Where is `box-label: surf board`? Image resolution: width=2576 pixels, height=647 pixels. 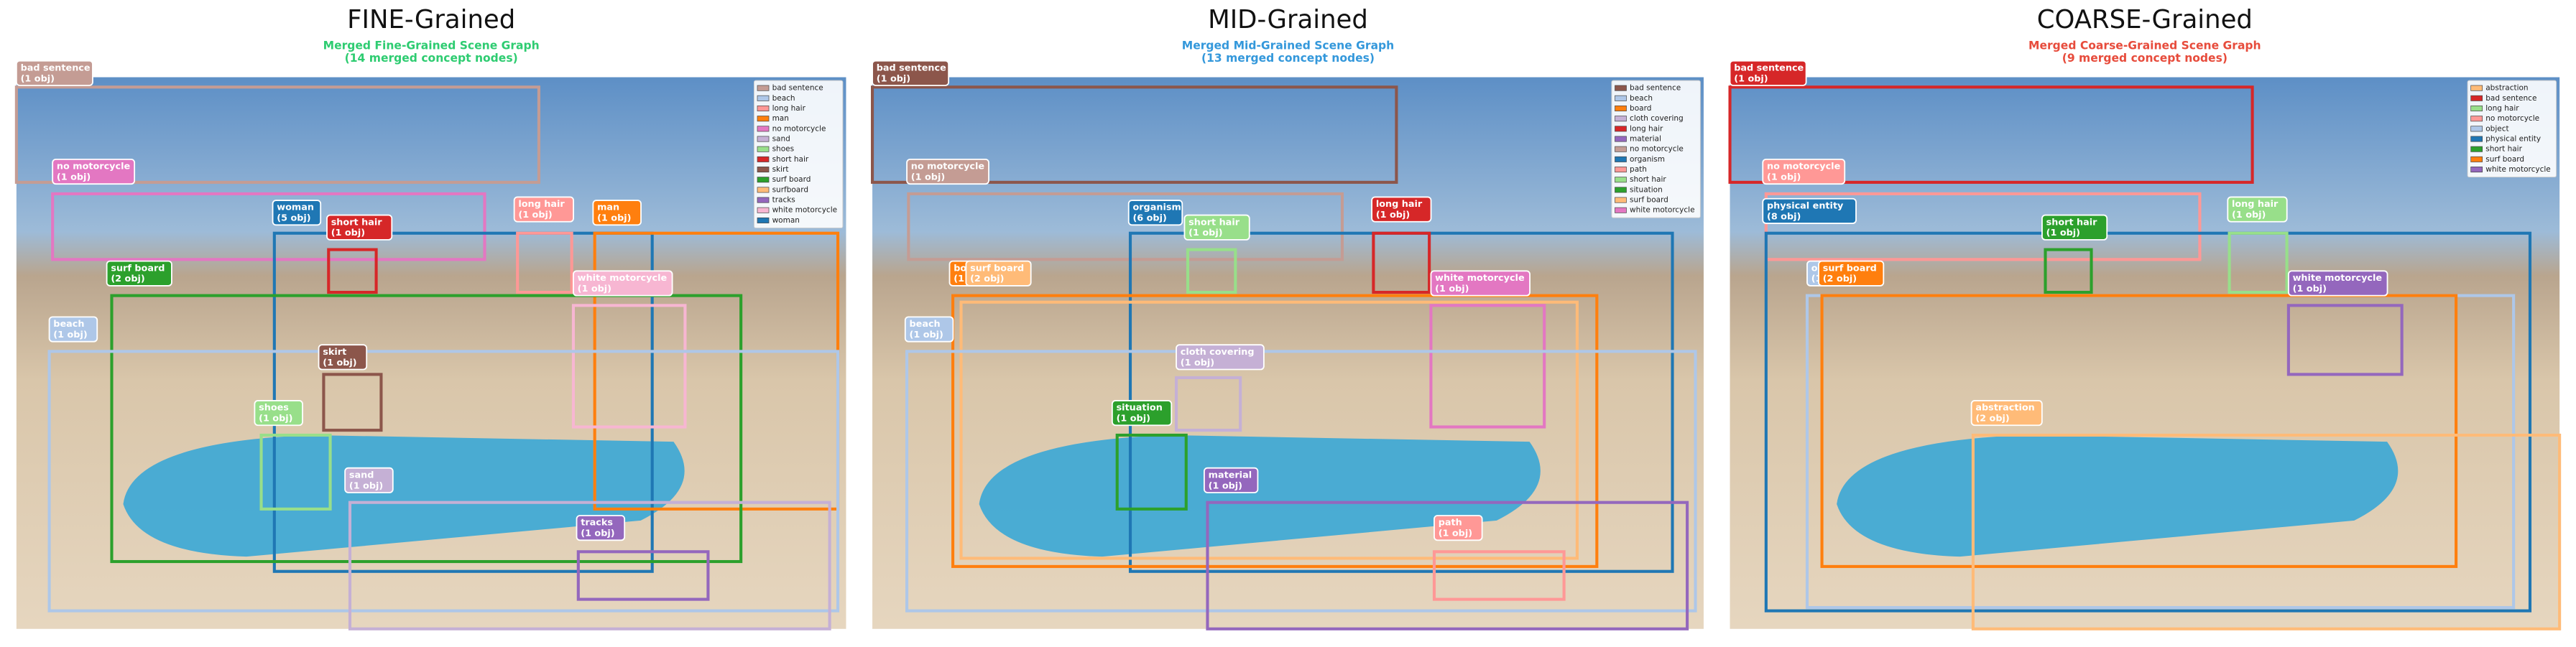
box-label: surf board is located at coordinates (997, 268).